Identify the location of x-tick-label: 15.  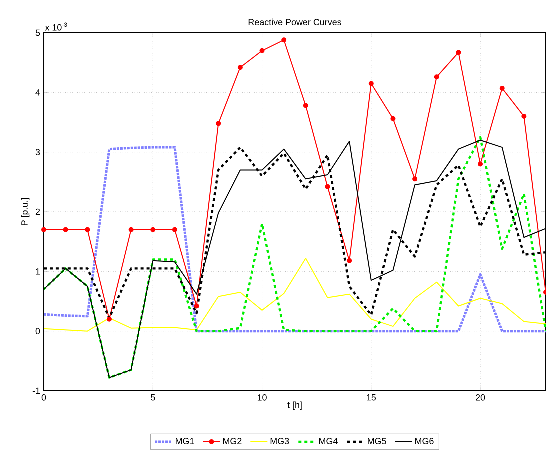
(371, 397).